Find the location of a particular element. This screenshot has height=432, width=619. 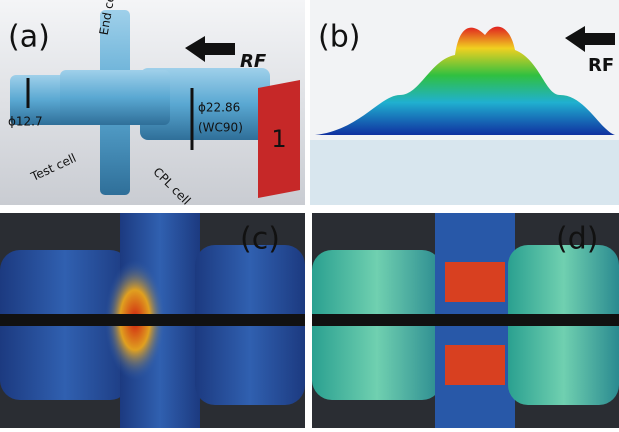

annotation: (WC90) is located at coordinates (220, 128).